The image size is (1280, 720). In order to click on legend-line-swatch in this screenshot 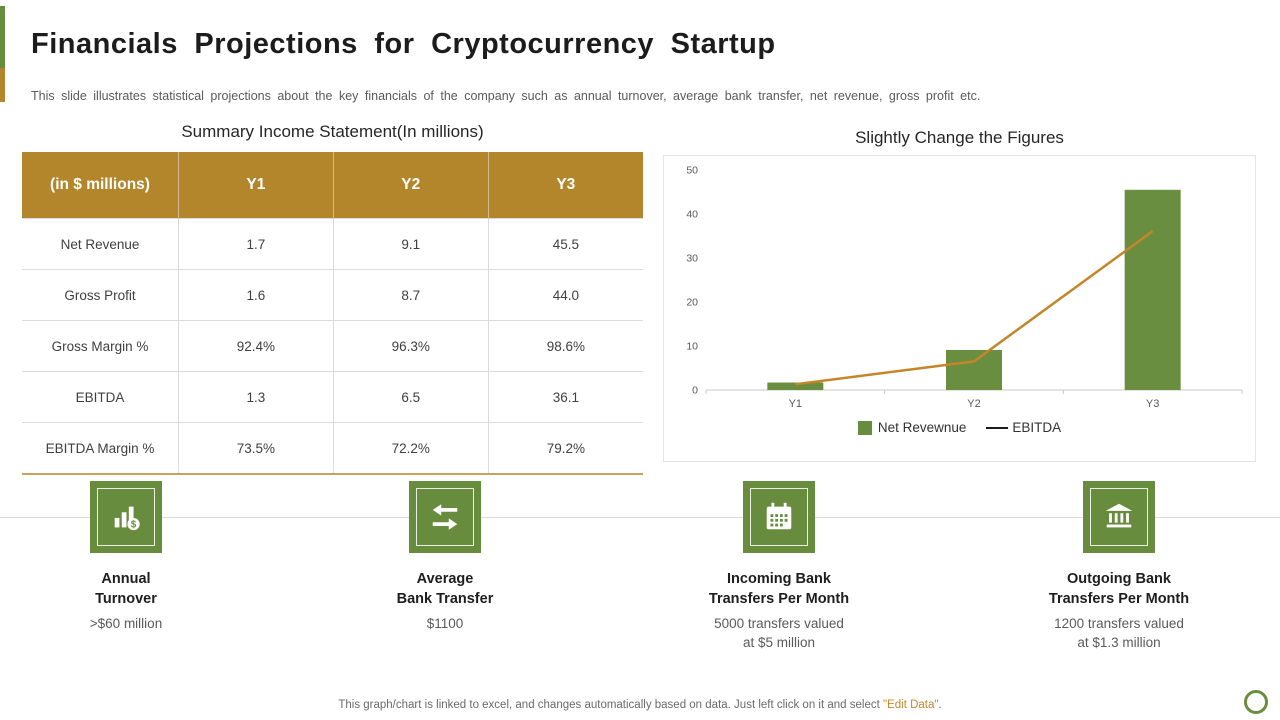, I will do `click(997, 427)`.